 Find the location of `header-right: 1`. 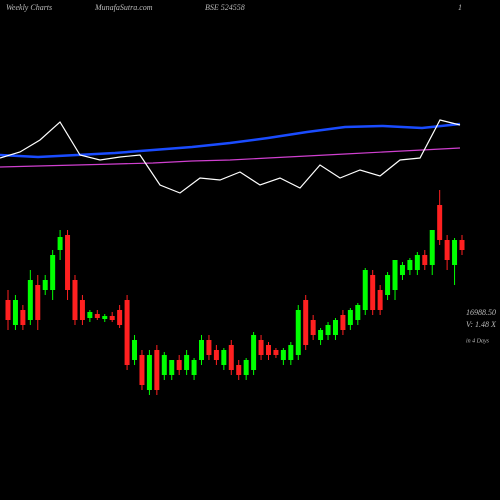

header-right: 1 is located at coordinates (460, 7).